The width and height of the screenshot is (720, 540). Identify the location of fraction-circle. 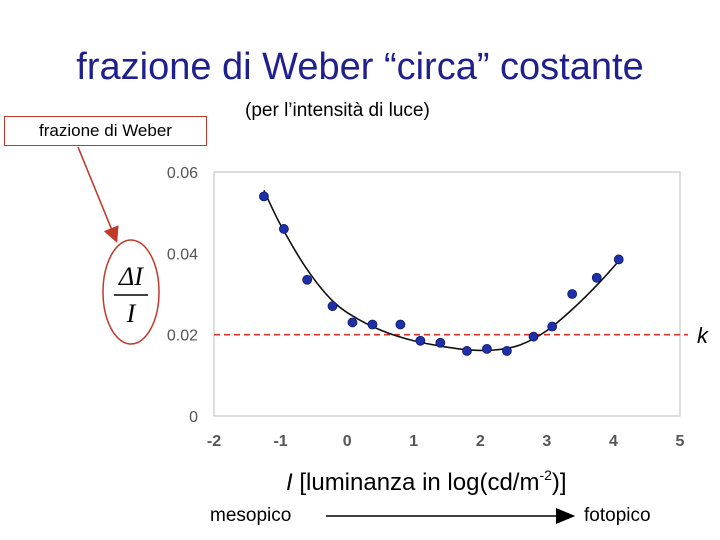
(131, 292).